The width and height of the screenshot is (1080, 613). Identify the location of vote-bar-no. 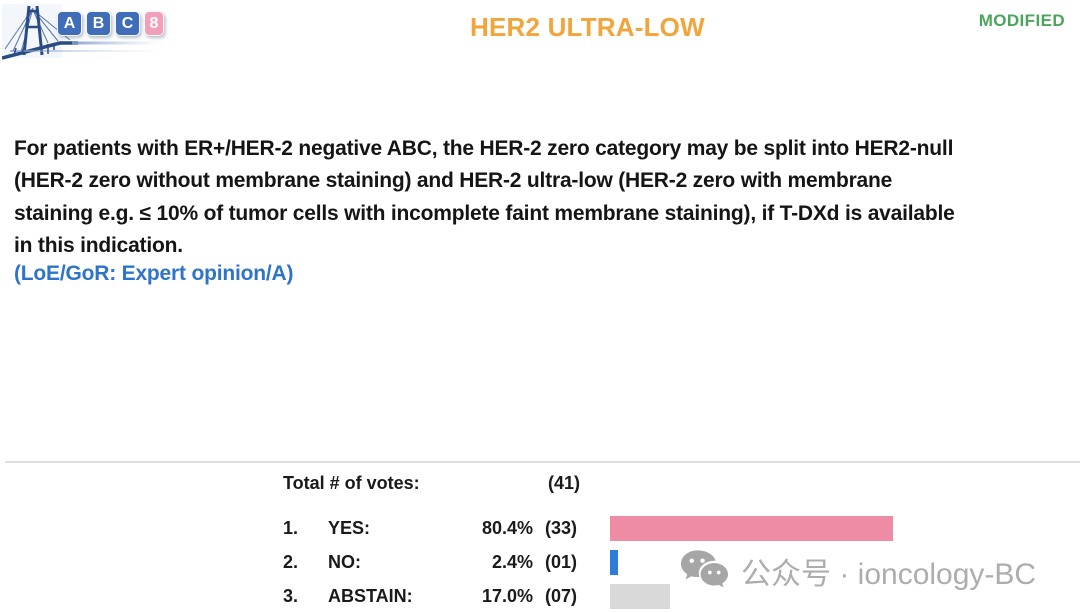
(614, 562).